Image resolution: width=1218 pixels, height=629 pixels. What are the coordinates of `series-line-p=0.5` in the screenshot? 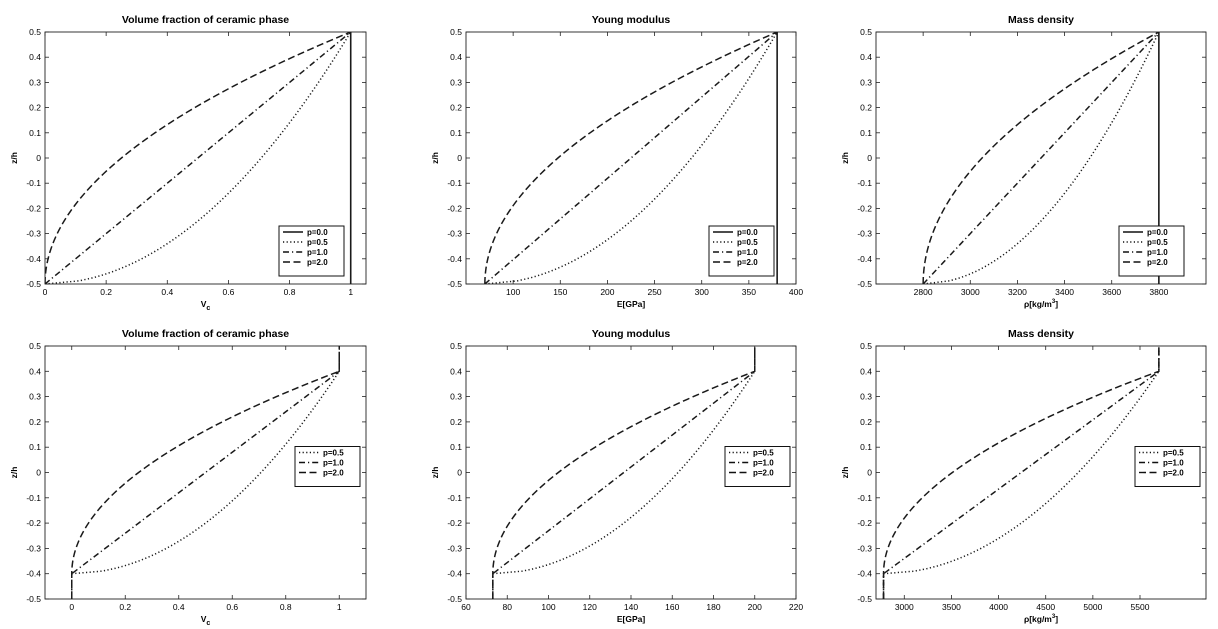 It's located at (1021, 472).